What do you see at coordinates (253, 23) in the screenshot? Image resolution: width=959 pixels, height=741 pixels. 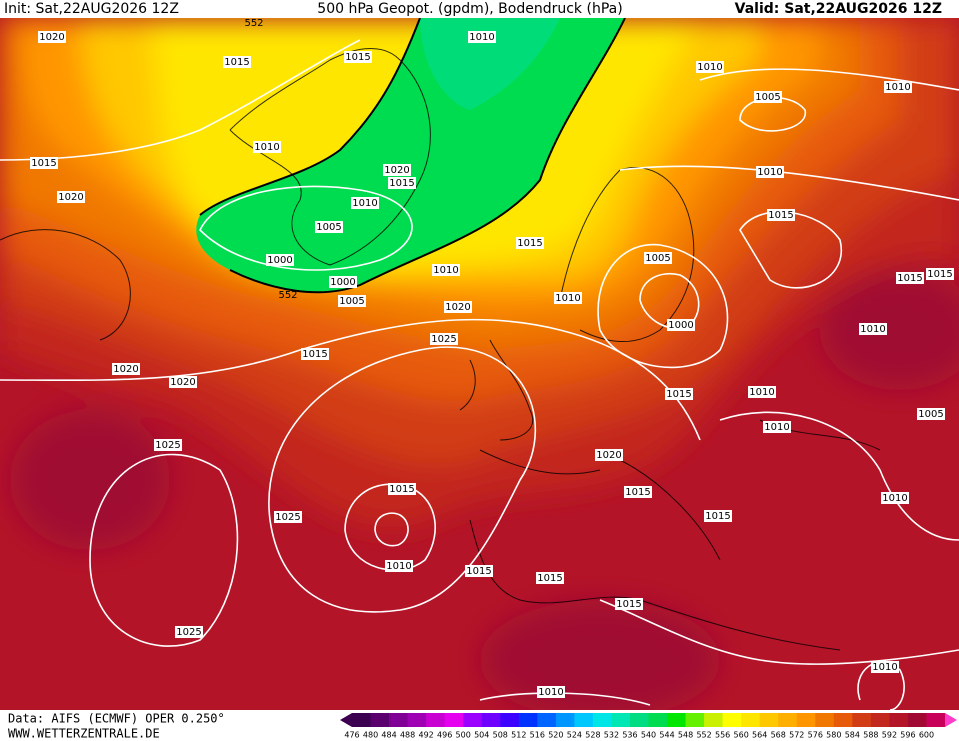 I see `contour-label: 552` at bounding box center [253, 23].